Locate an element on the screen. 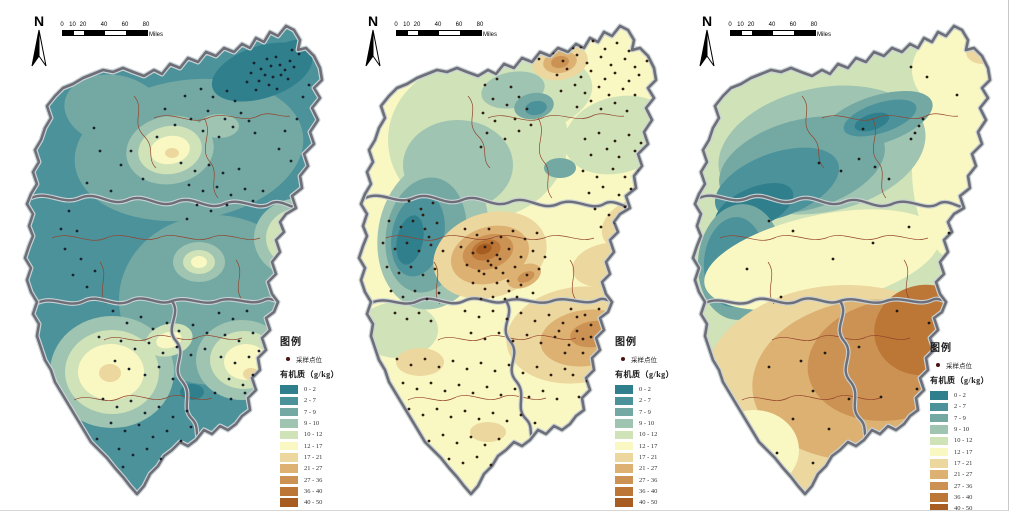 This screenshot has width=1009, height=511. legend-class-row: 17 - 21 is located at coordinates (316, 457).